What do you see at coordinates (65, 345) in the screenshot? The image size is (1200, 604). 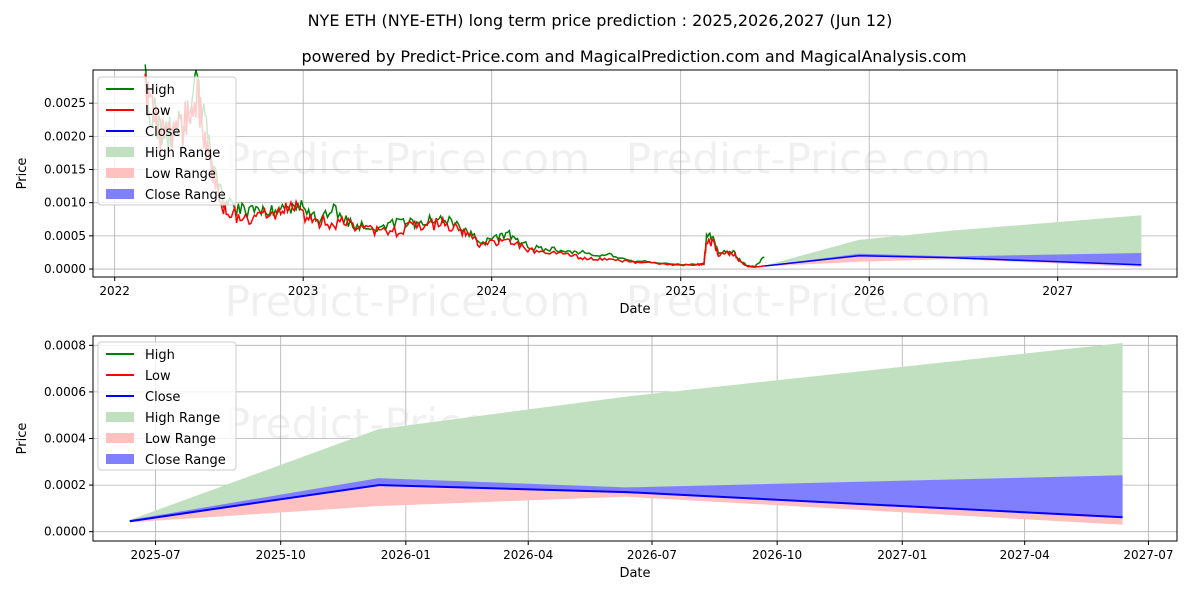 I see `y-tick-label: 0.0008` at bounding box center [65, 345].